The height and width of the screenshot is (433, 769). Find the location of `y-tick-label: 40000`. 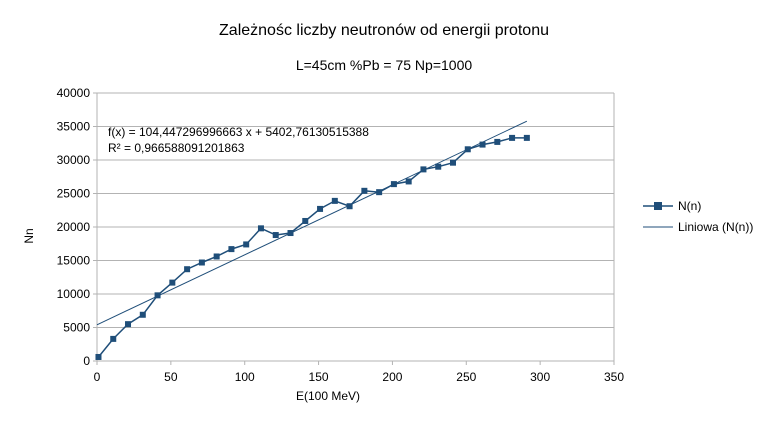

y-tick-label: 40000 is located at coordinates (74, 93).